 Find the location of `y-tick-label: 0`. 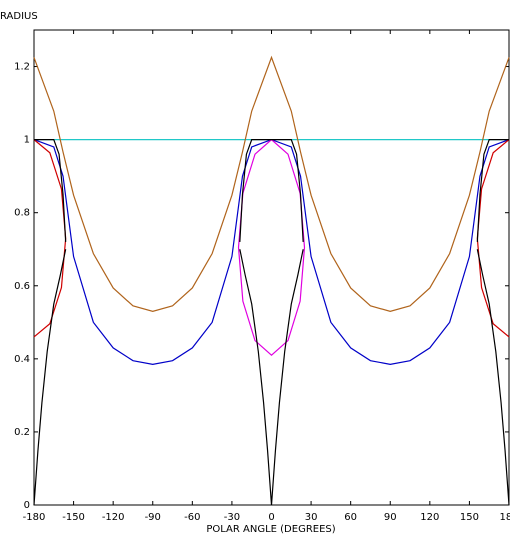

y-tick-label: 0 is located at coordinates (27, 505).